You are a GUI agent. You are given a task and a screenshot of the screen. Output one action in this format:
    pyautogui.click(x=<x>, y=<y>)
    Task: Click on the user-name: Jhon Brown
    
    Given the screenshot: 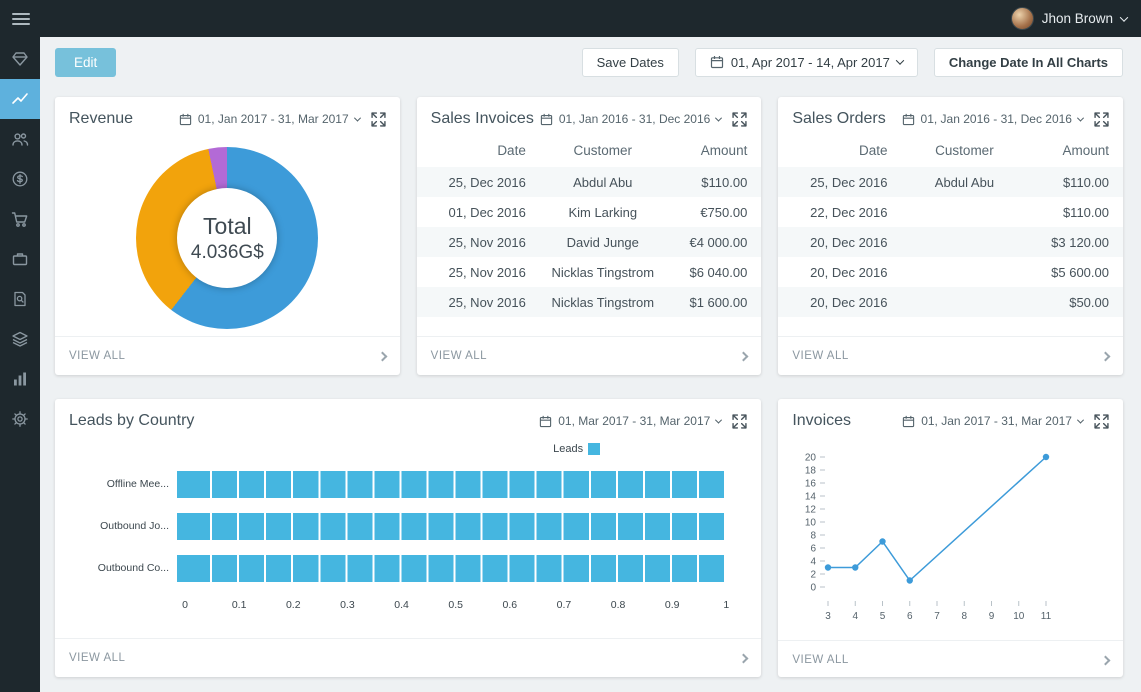 What is the action you would take?
    pyautogui.click(x=1077, y=18)
    